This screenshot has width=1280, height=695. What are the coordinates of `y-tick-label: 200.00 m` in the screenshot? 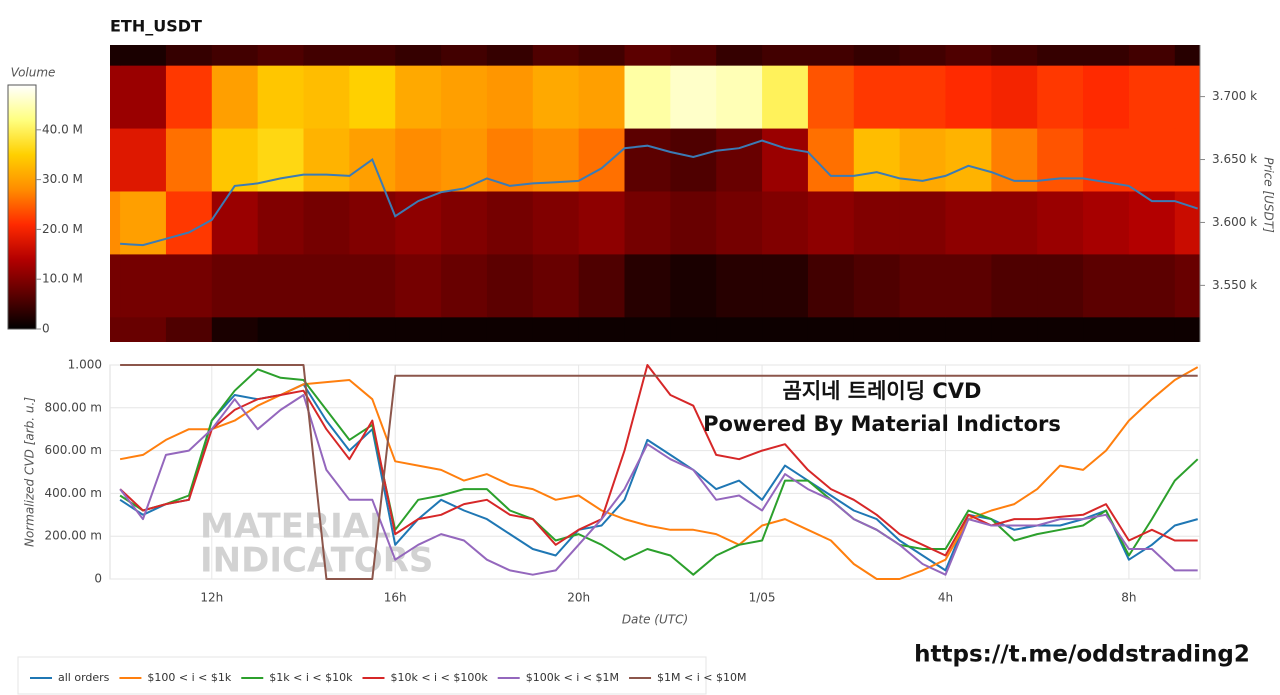 It's located at (74, 536).